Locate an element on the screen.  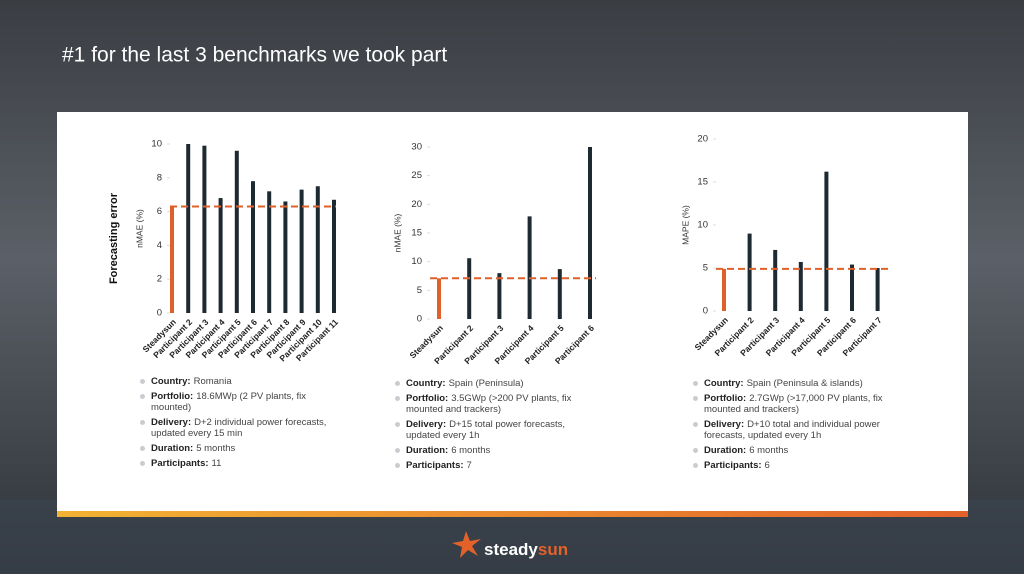
detail-item: Participants: 11 is located at coordinates (235, 463).